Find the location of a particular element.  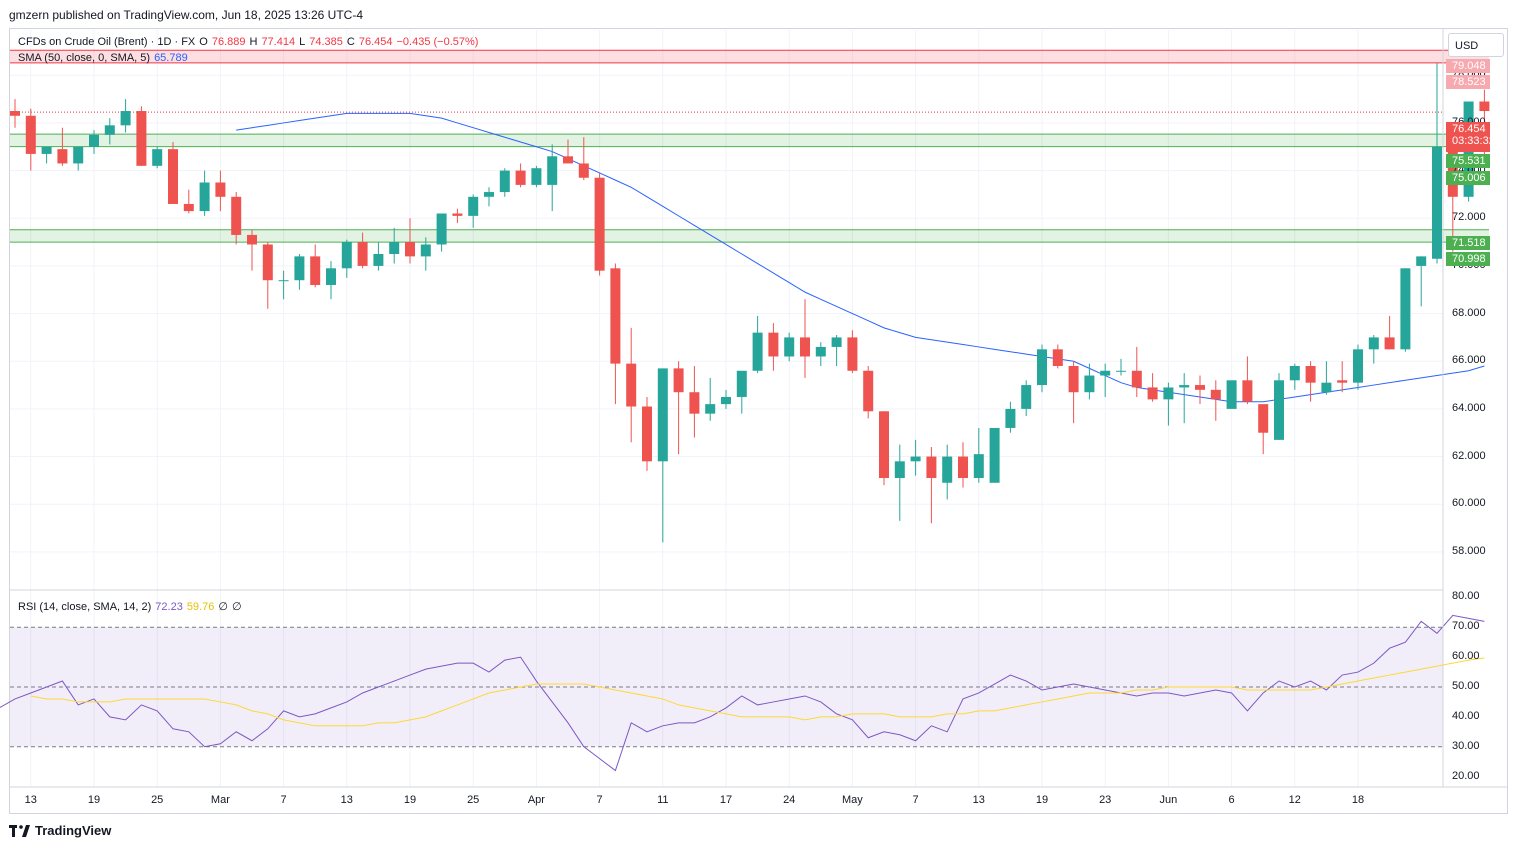

legend-low: 74.385 is located at coordinates (326, 42).